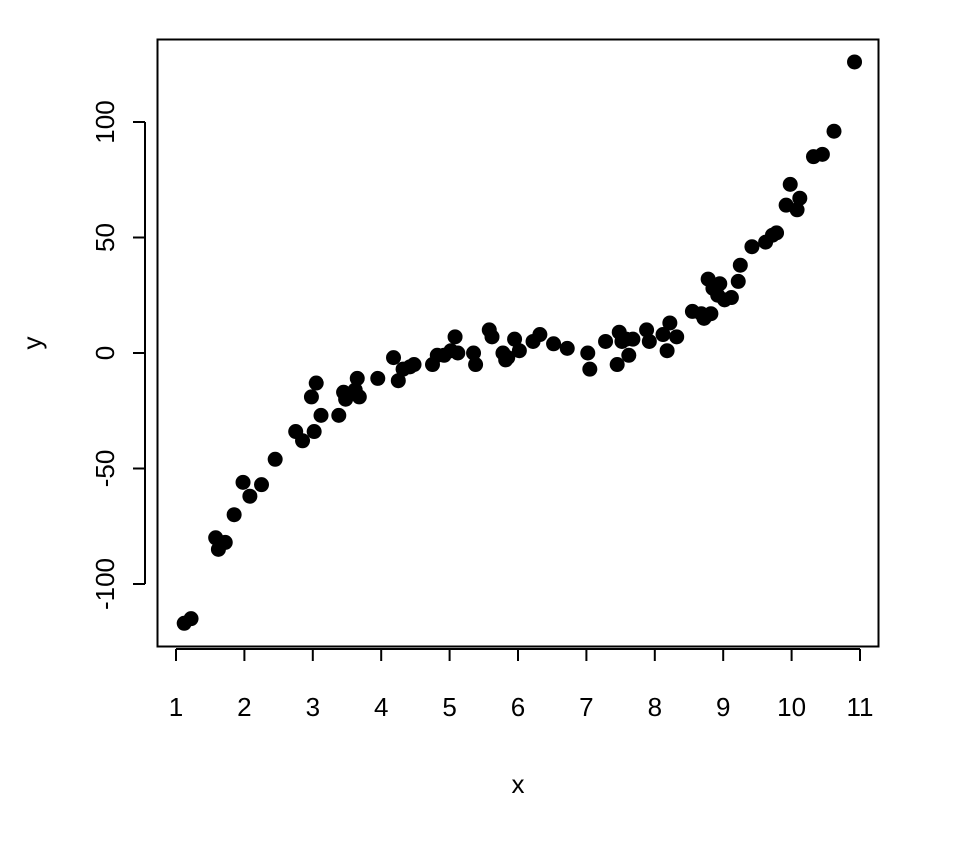 The height and width of the screenshot is (844, 960). What do you see at coordinates (449, 707) in the screenshot?
I see `x-tick-label: 5` at bounding box center [449, 707].